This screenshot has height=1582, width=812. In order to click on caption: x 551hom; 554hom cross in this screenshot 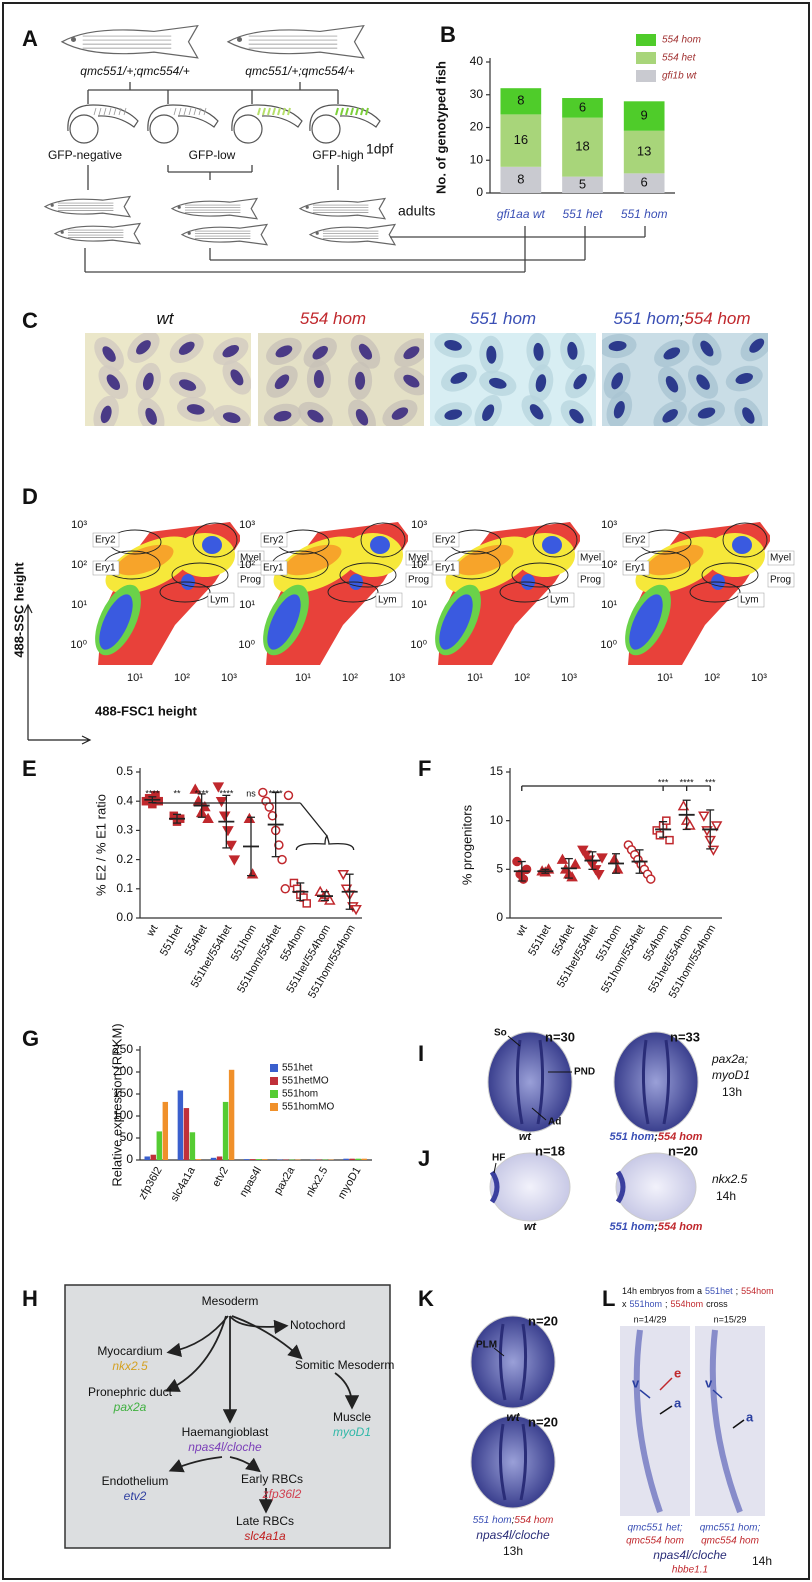, I will do `click(675, 1304)`.